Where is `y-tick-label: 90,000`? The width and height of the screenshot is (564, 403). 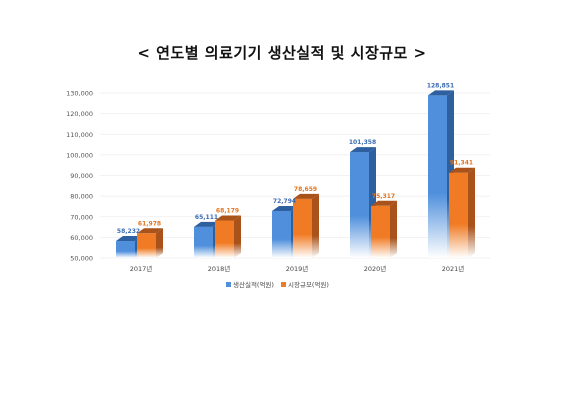 y-tick-label: 90,000 is located at coordinates (81, 176).